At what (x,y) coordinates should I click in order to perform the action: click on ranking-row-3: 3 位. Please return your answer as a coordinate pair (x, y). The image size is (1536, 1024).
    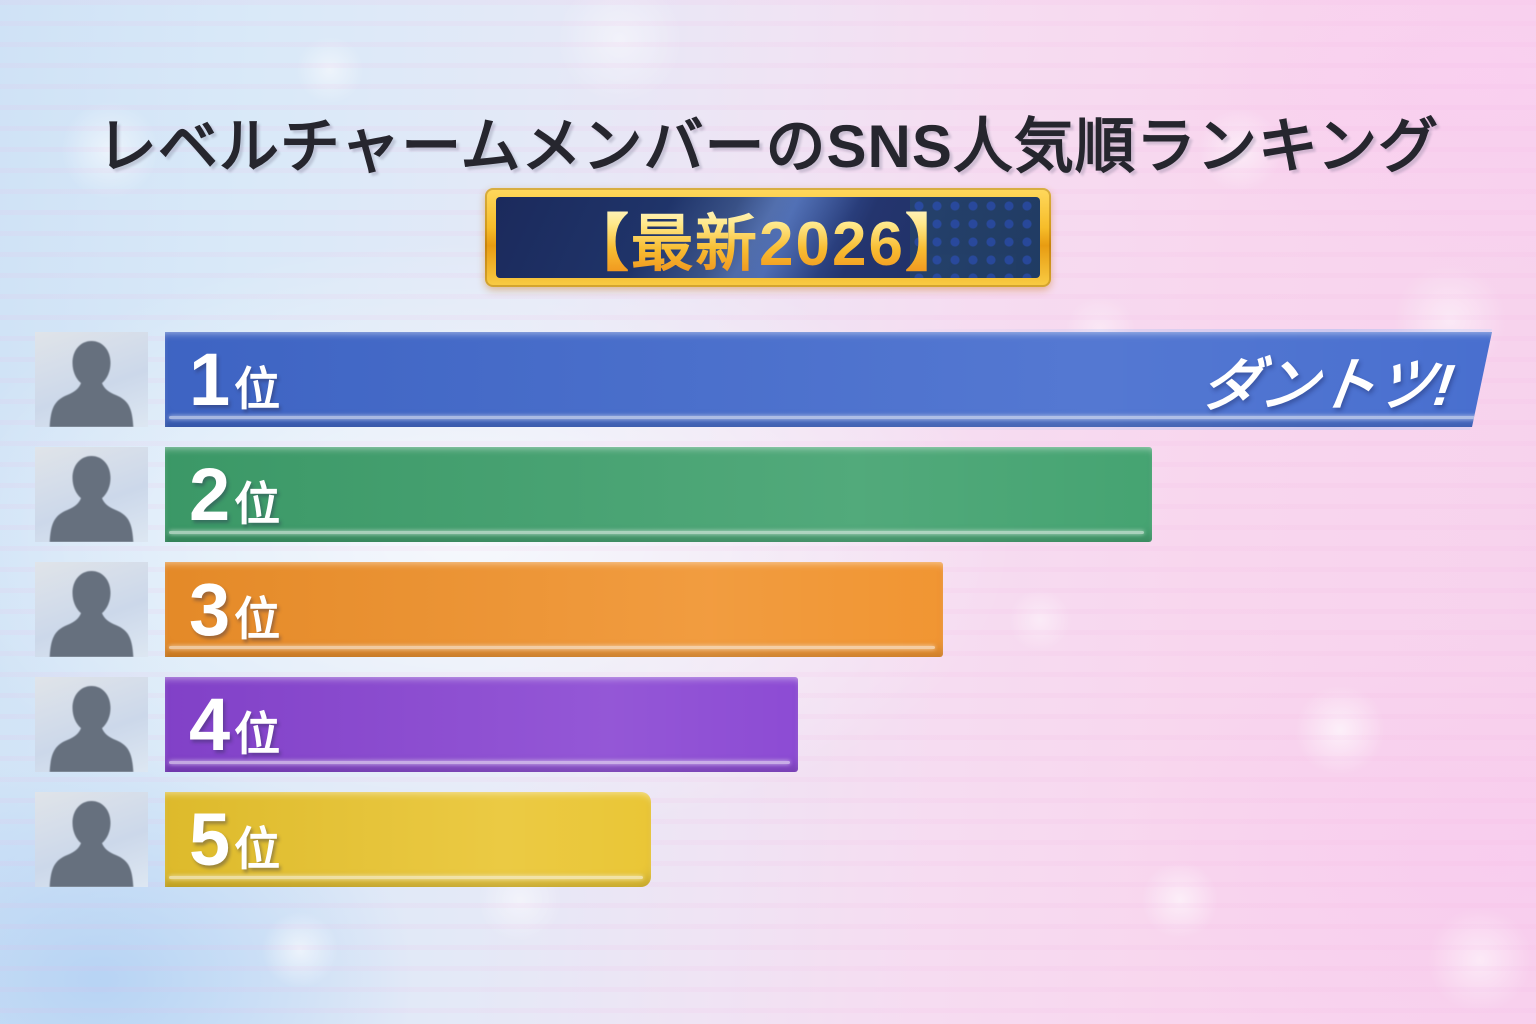
    Looking at the image, I should click on (768, 609).